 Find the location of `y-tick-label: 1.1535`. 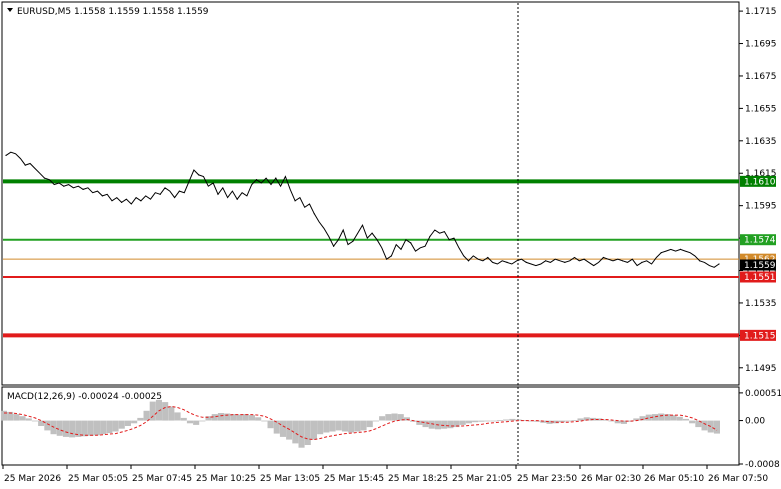

y-tick-label: 1.1535 is located at coordinates (761, 304).